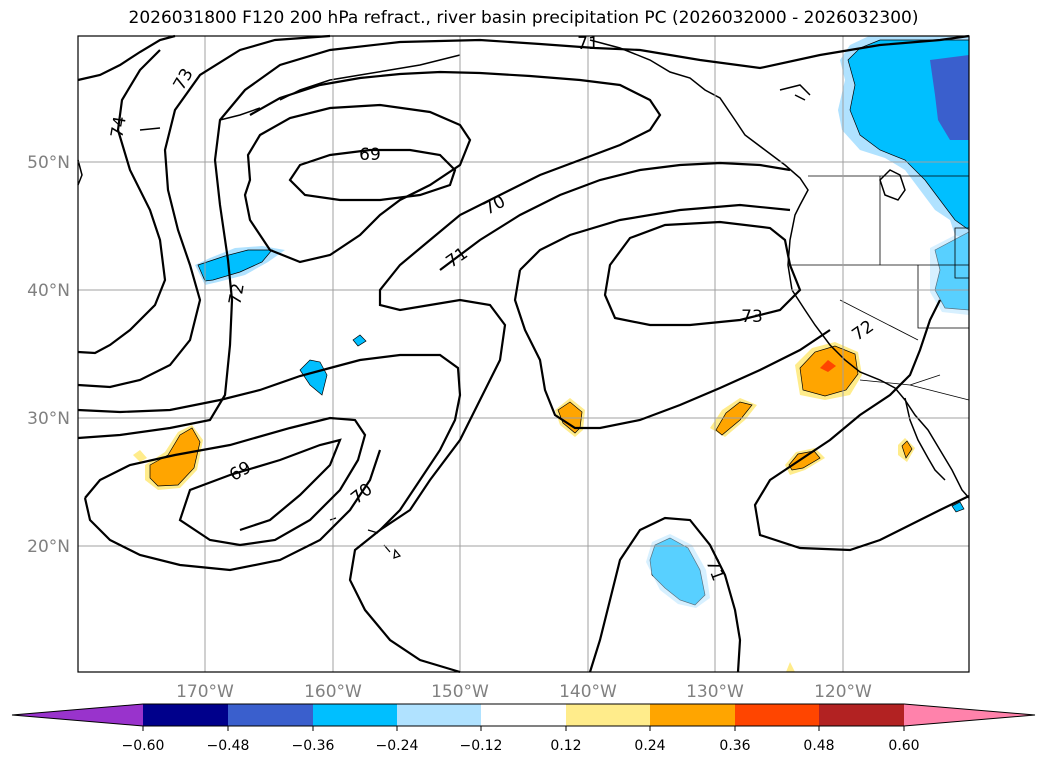  Describe the element at coordinates (48, 419) in the screenshot. I see `lat-label: 30°N` at that location.